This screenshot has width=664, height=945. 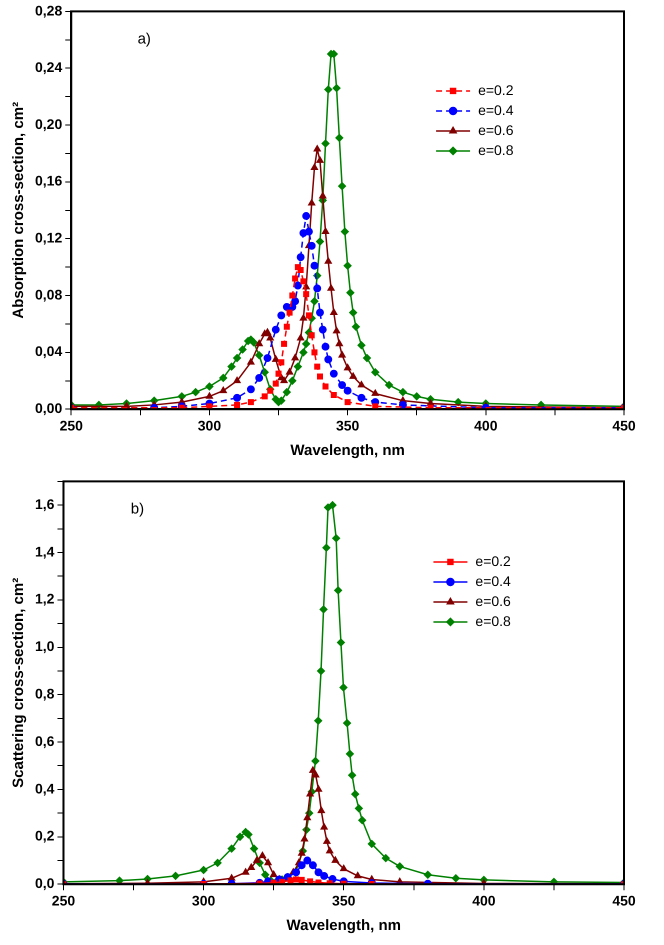 What do you see at coordinates (48, 351) in the screenshot?
I see `y-tick-label: 0,04` at bounding box center [48, 351].